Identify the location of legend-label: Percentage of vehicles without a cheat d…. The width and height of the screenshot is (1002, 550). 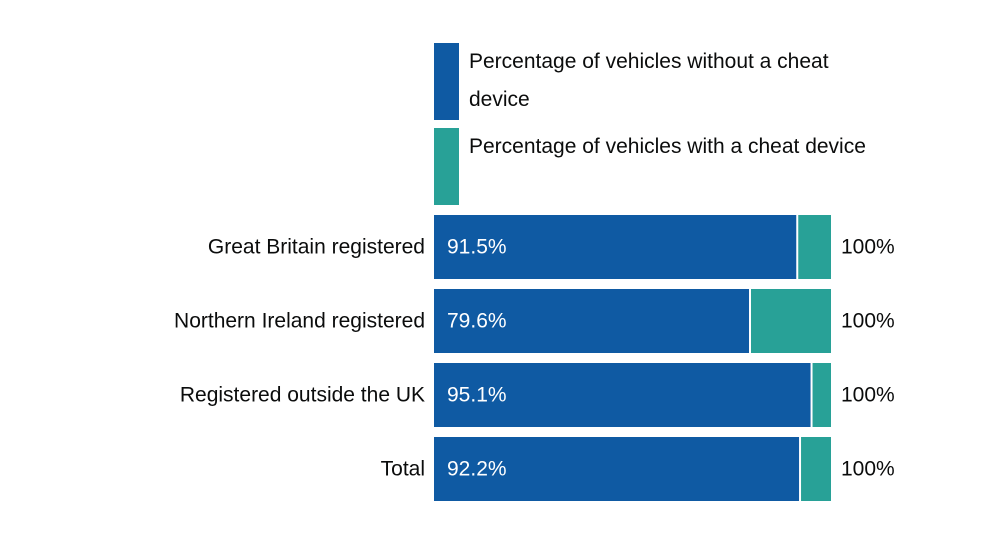
(649, 80).